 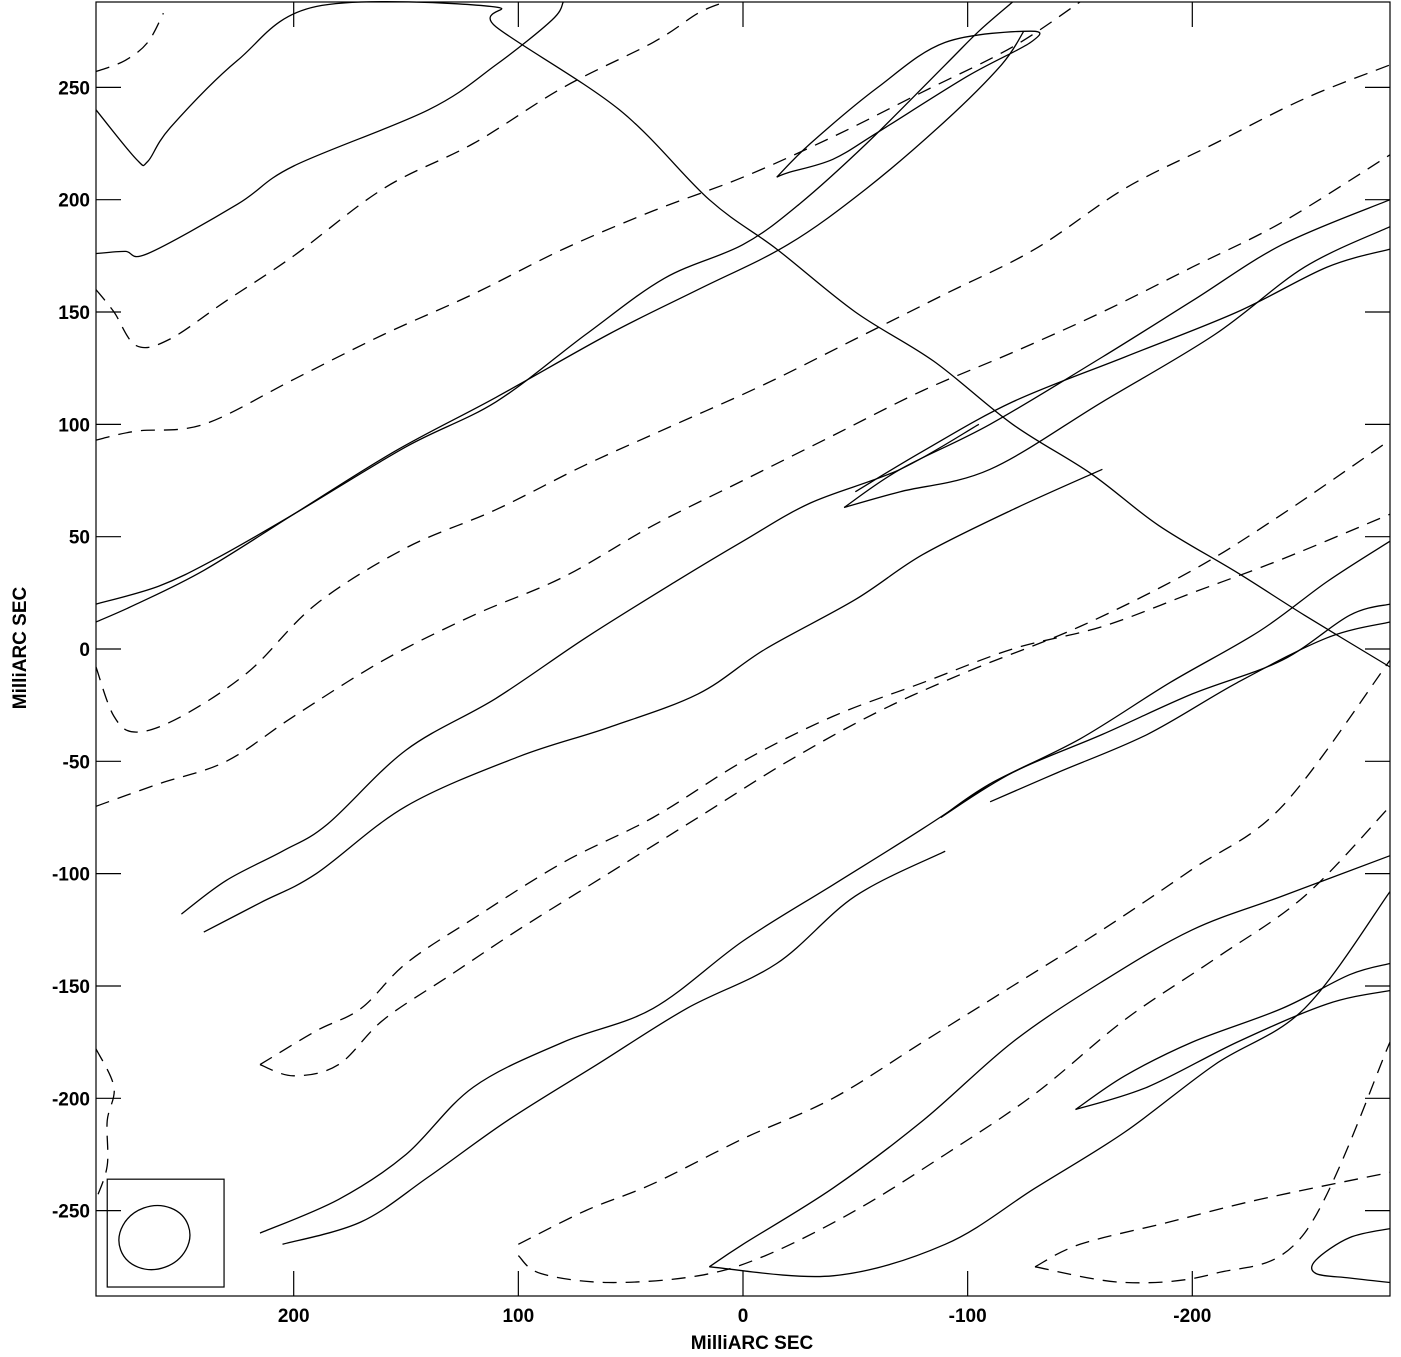 What do you see at coordinates (743, 1316) in the screenshot?
I see `x-tick-label: 0` at bounding box center [743, 1316].